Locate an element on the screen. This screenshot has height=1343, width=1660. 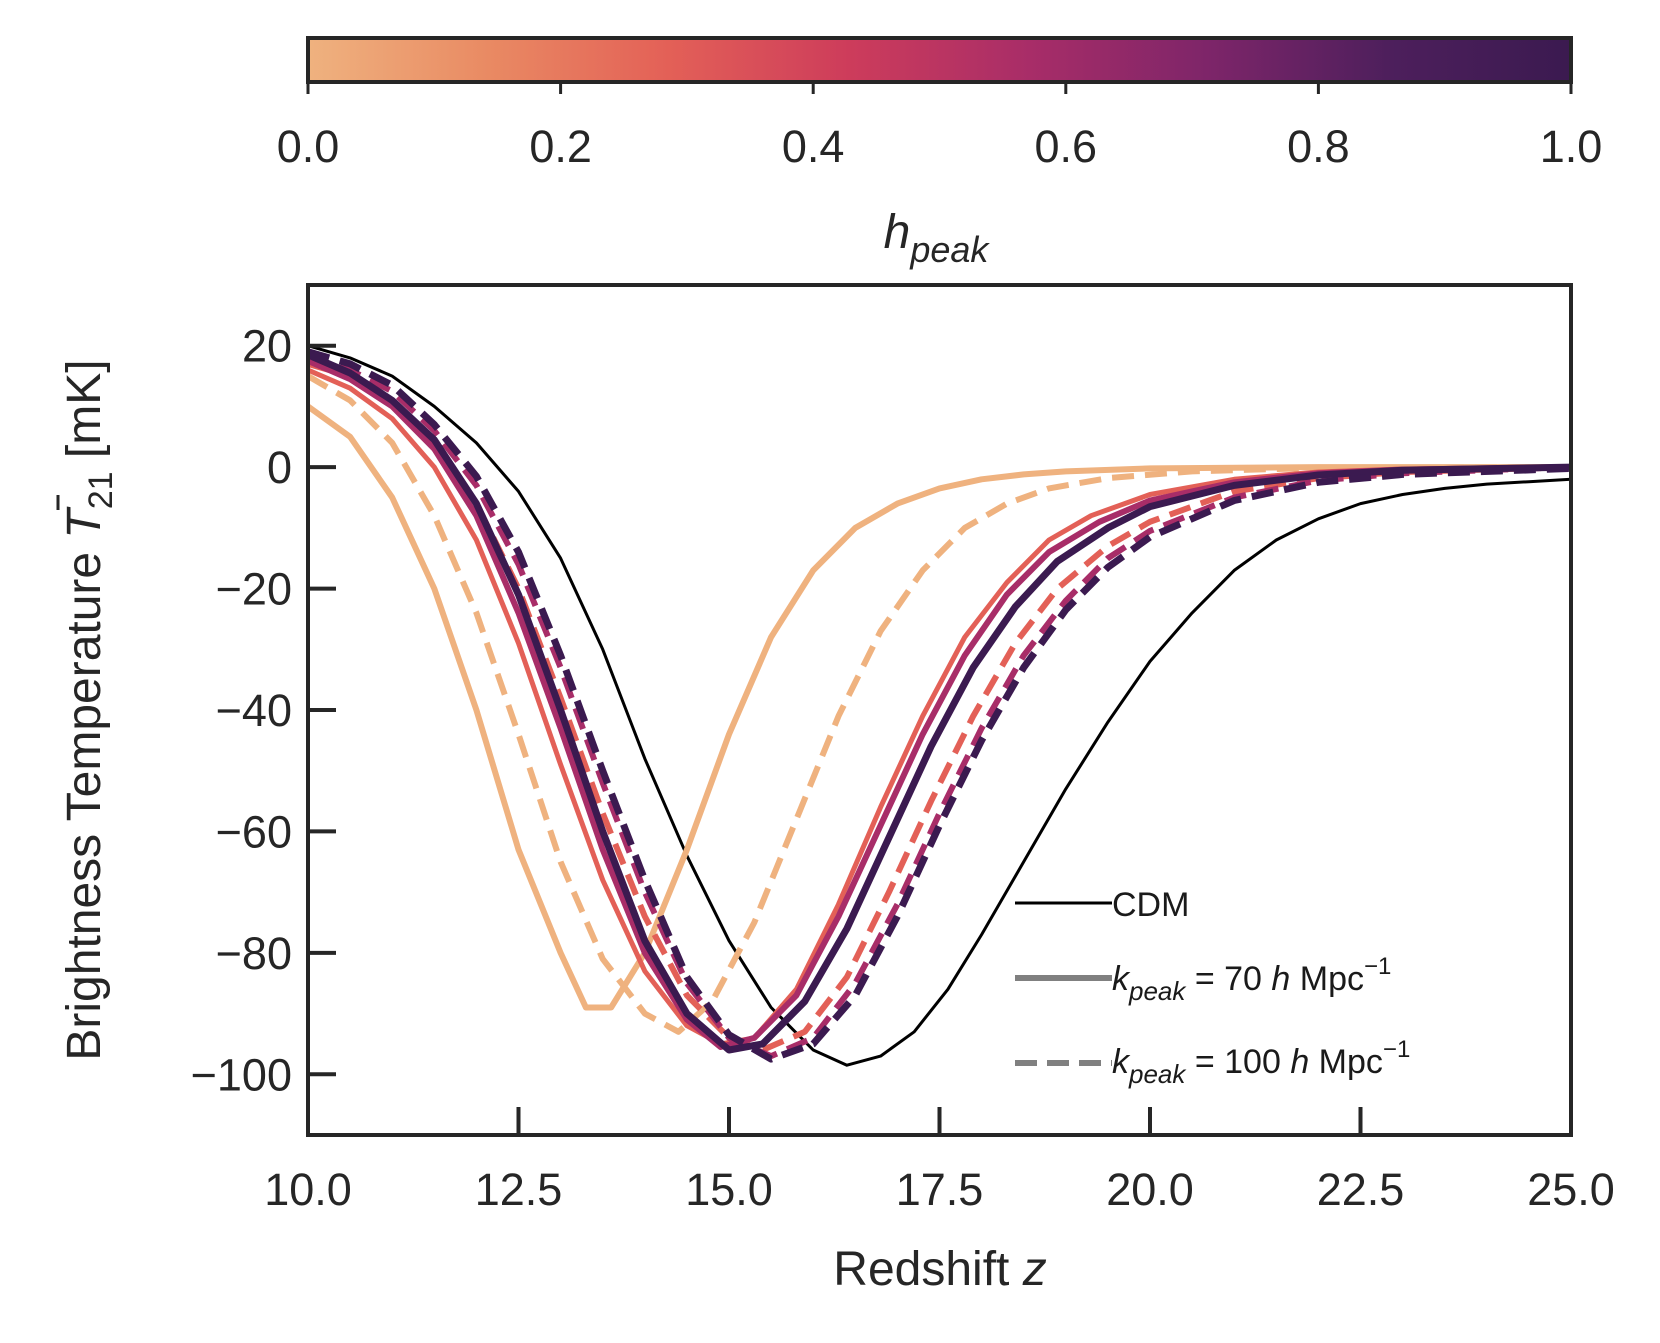
colorbar-ticks: 0.0 0.2 0.4 0.6 0.8 1.0 is located at coordinates (940, 127).